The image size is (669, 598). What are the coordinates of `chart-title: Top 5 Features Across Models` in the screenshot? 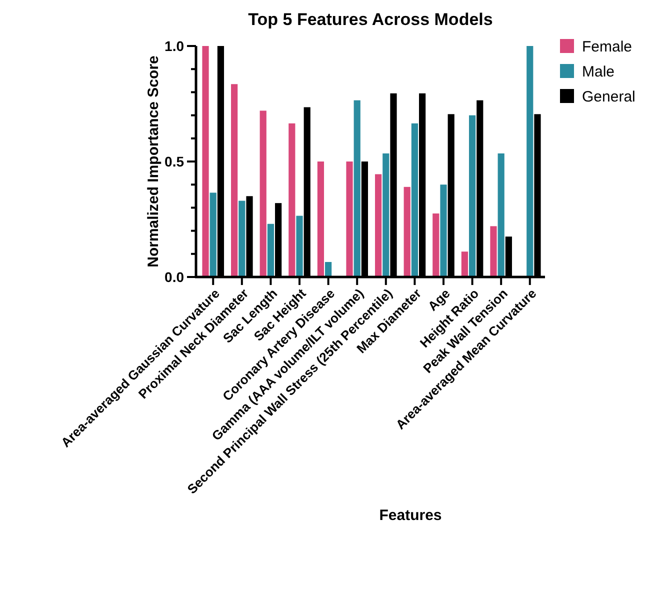 It's located at (370, 19).